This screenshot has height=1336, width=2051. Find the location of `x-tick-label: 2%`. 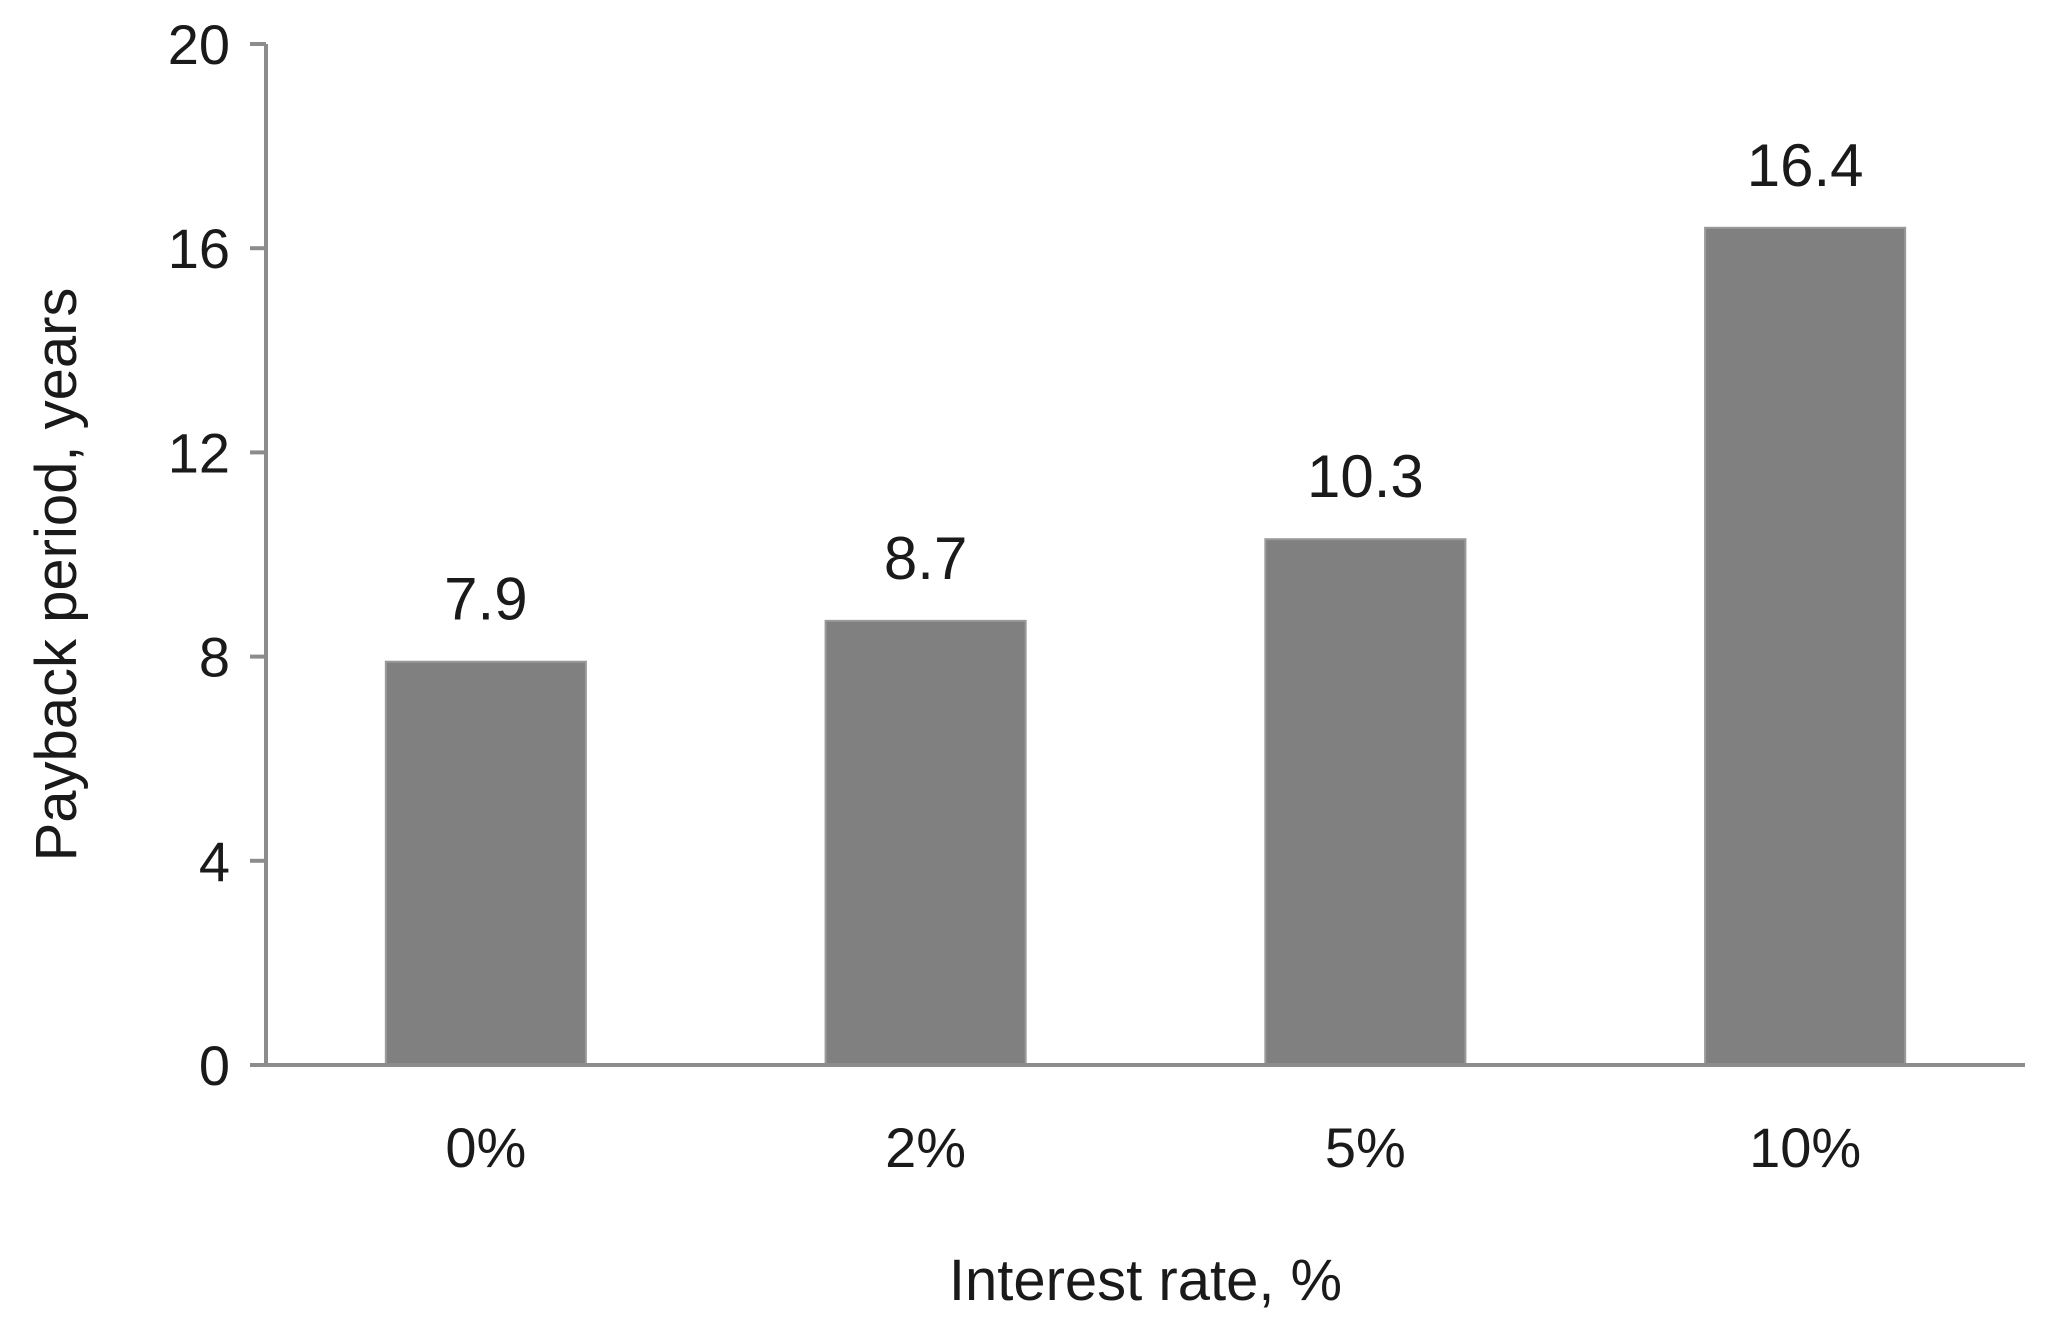

x-tick-label: 2% is located at coordinates (925, 1147).